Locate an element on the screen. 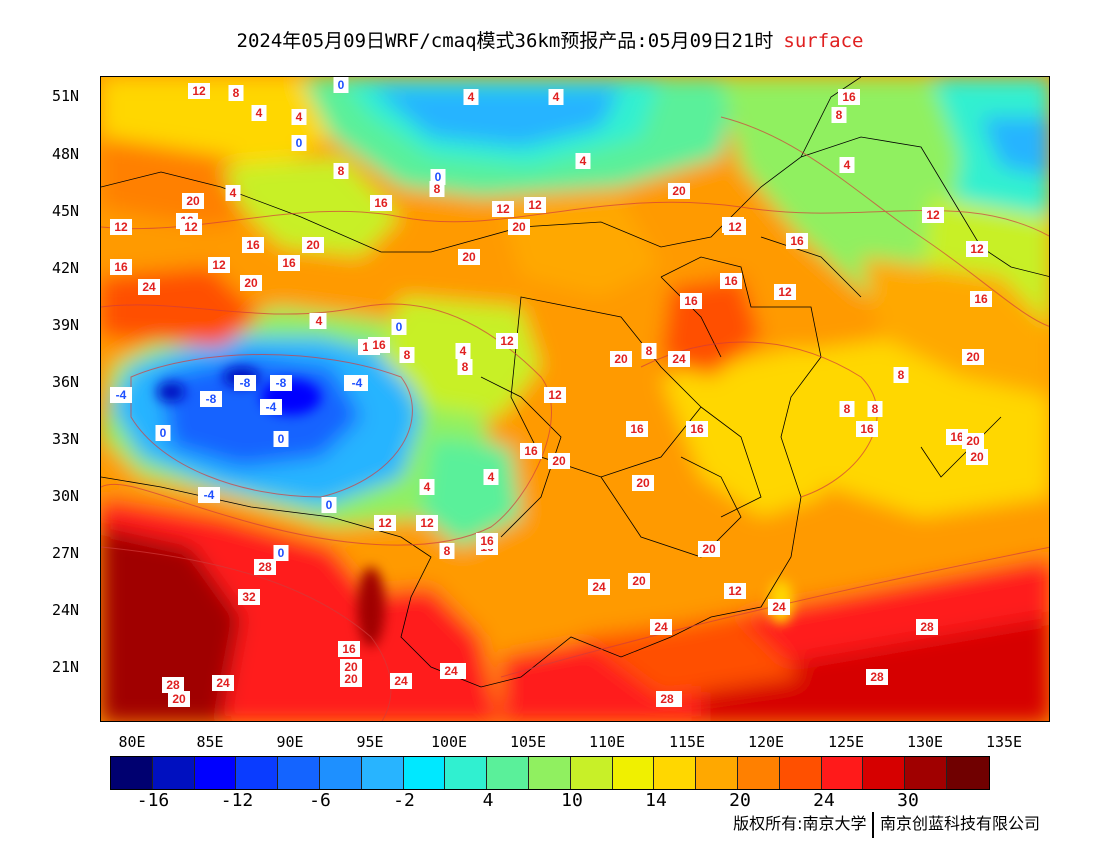 The width and height of the screenshot is (1100, 850). contour-label: 32 is located at coordinates (249, 597).